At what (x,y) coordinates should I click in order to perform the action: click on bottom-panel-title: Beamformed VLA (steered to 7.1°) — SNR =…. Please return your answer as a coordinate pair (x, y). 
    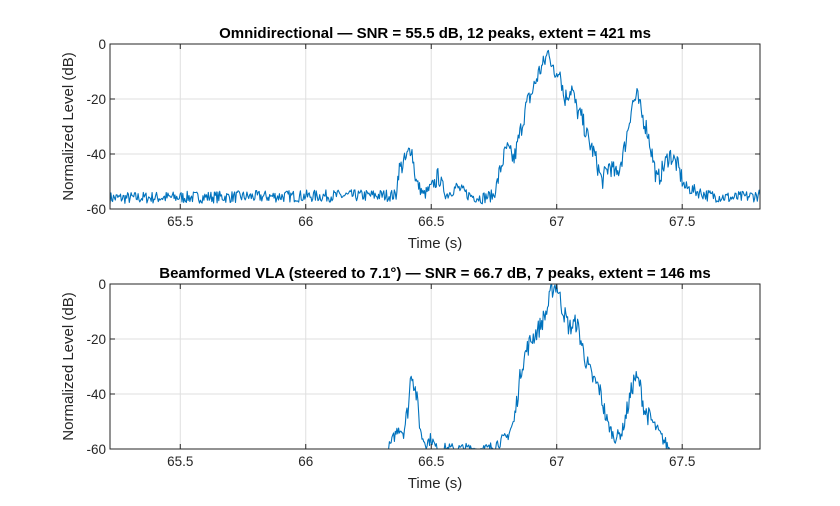
    Looking at the image, I should click on (434, 273).